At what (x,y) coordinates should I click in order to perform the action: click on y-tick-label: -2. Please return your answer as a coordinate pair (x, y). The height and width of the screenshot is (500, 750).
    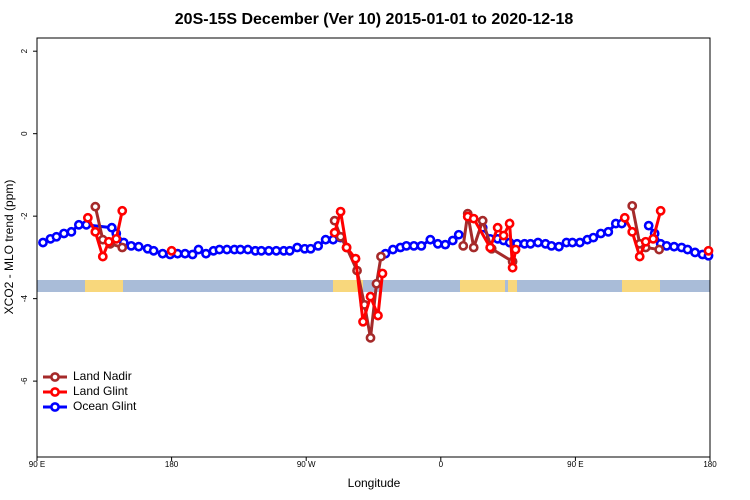
    Looking at the image, I should click on (24, 216).